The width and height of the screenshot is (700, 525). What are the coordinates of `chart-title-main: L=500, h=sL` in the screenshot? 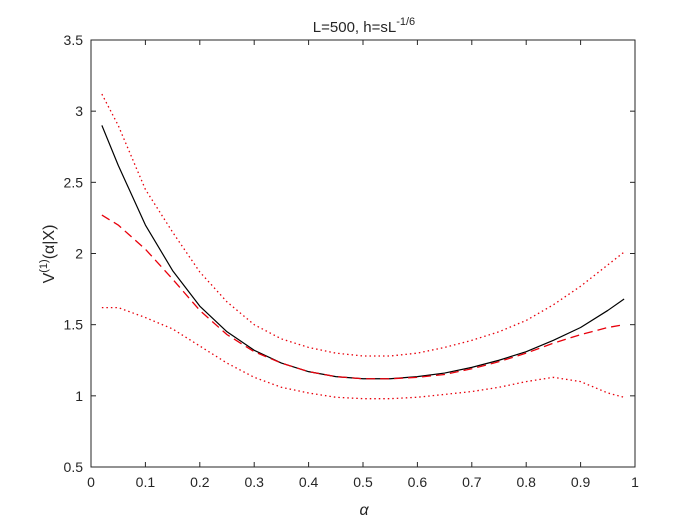 It's located at (354, 27).